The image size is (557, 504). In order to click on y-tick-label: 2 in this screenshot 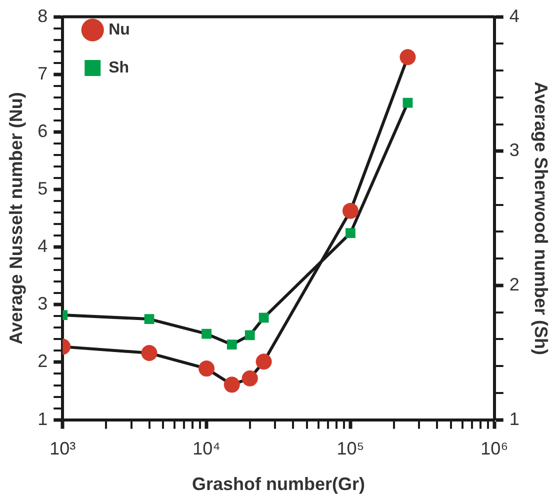, I will do `click(43, 361)`.